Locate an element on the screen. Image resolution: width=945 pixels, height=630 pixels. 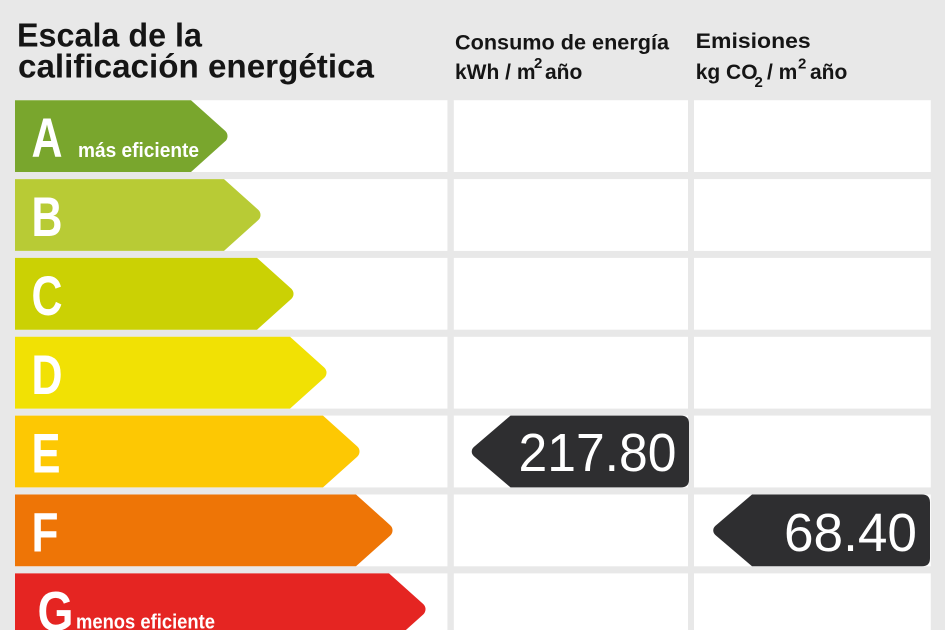
svg-text: kWh / m is located at coordinates (495, 72).